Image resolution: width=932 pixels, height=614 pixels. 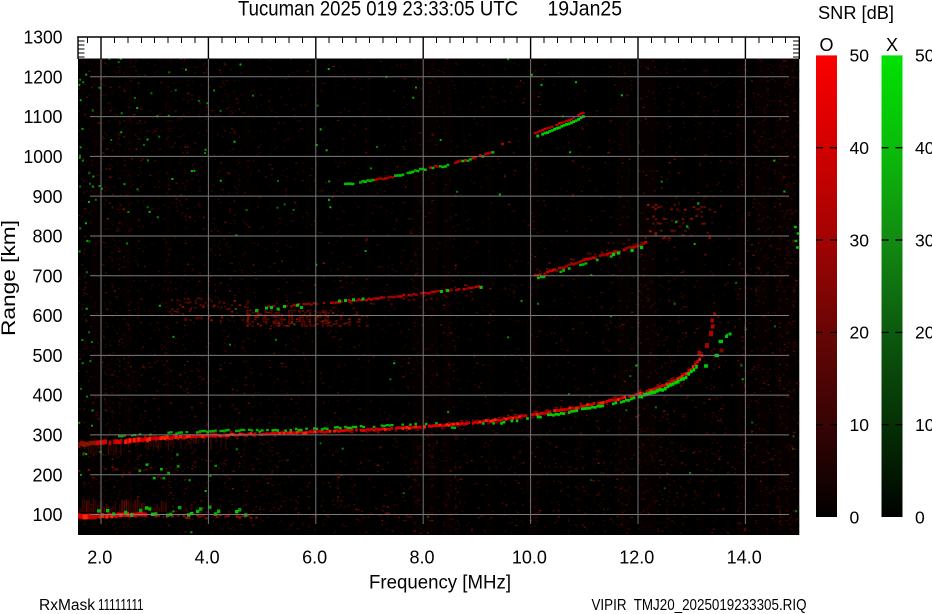 I want to click on svg-text: 14.0, so click(x=744, y=558).